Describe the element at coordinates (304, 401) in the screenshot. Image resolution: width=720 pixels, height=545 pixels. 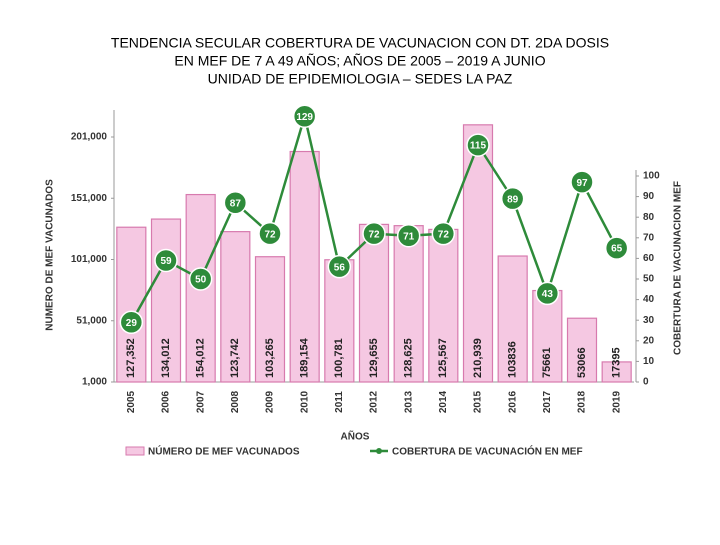
I see `x-tick-label: 2010` at that location.